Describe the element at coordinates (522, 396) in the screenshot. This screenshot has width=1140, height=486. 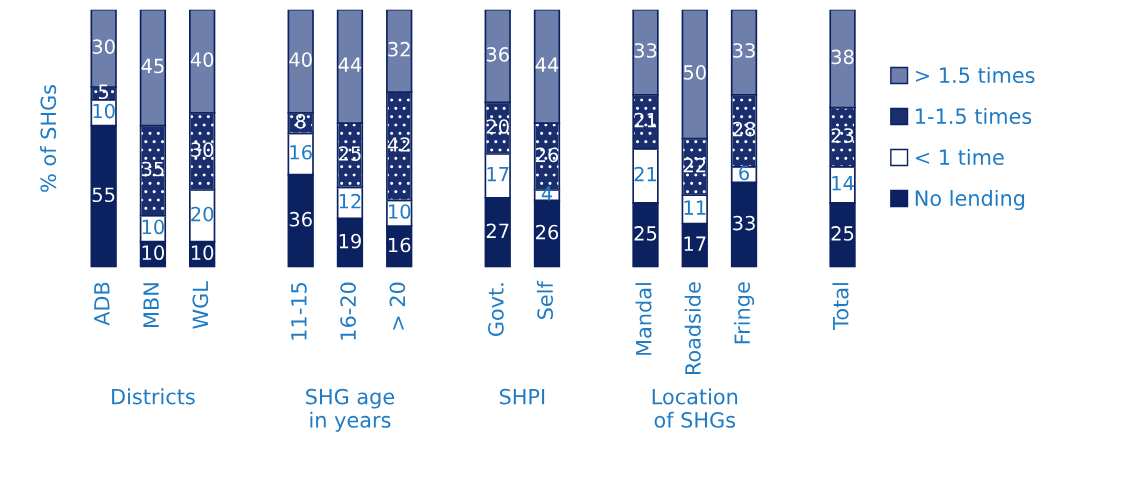
I see `text: SHPI` at that location.